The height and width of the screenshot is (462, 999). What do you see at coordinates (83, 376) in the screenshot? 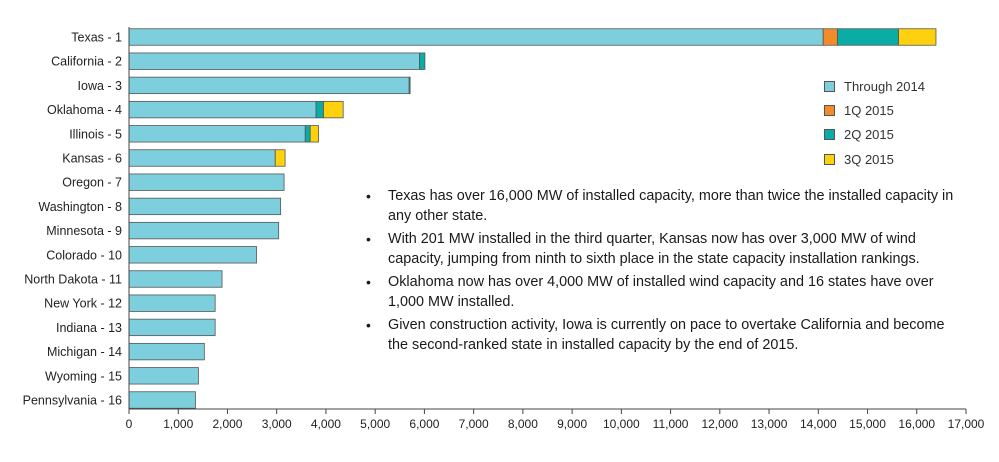
I see `category-label: Wyoming - 15` at bounding box center [83, 376].